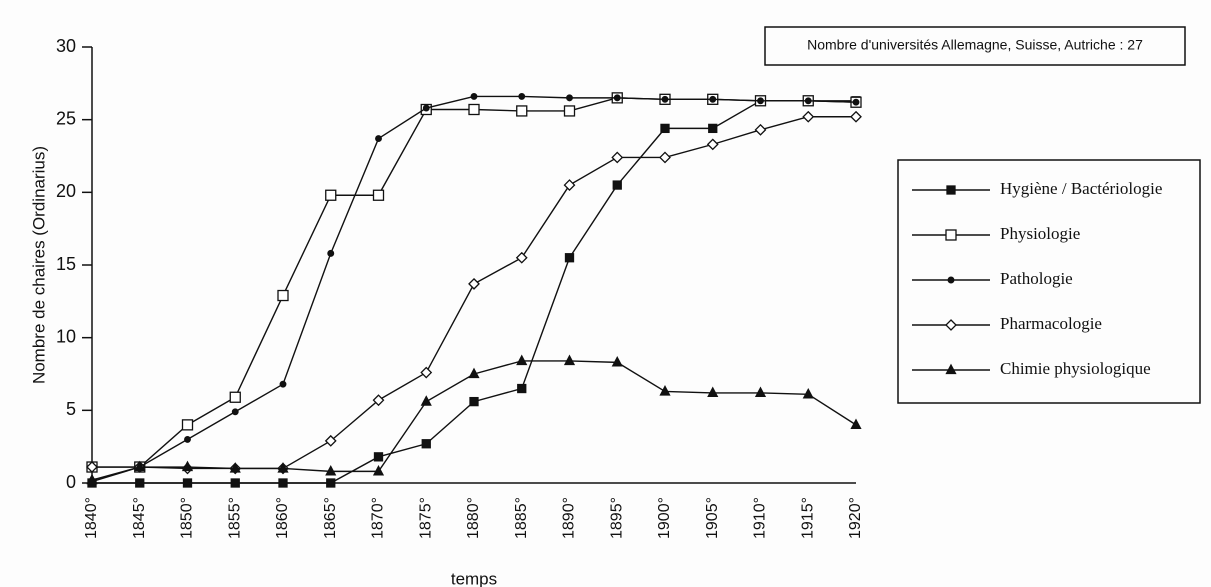 The image size is (1211, 587). Describe the element at coordinates (282, 518) in the screenshot. I see `x-tick-label: 1860°` at that location.